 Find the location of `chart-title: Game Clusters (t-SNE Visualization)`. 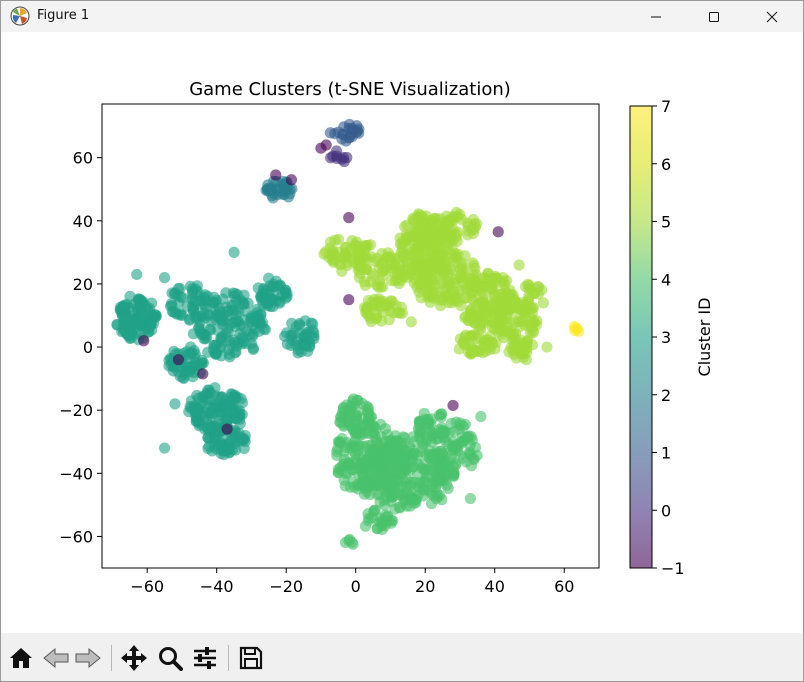

chart-title: Game Clusters (t-SNE Visualization) is located at coordinates (350, 89).